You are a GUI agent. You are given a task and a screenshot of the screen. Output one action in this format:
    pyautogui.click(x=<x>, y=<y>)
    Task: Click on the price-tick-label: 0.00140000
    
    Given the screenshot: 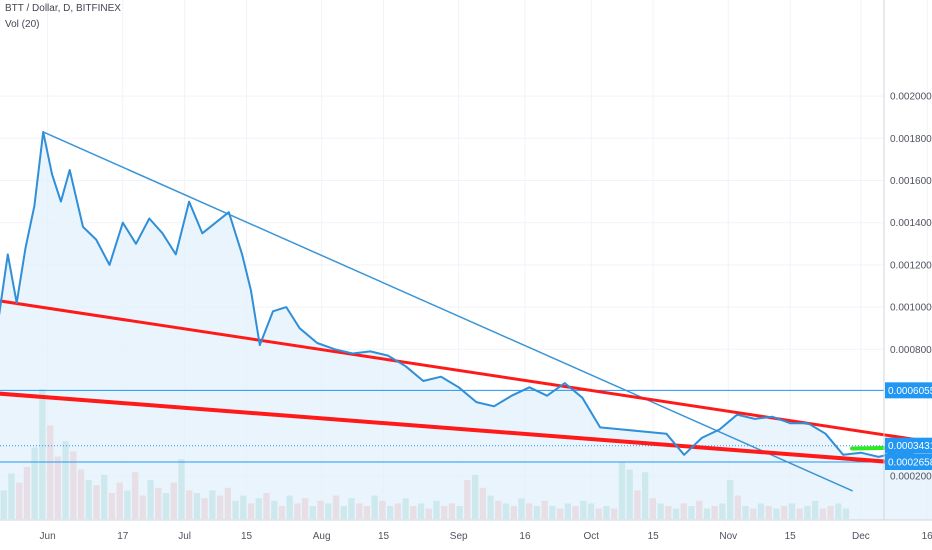 What is the action you would take?
    pyautogui.click(x=911, y=223)
    